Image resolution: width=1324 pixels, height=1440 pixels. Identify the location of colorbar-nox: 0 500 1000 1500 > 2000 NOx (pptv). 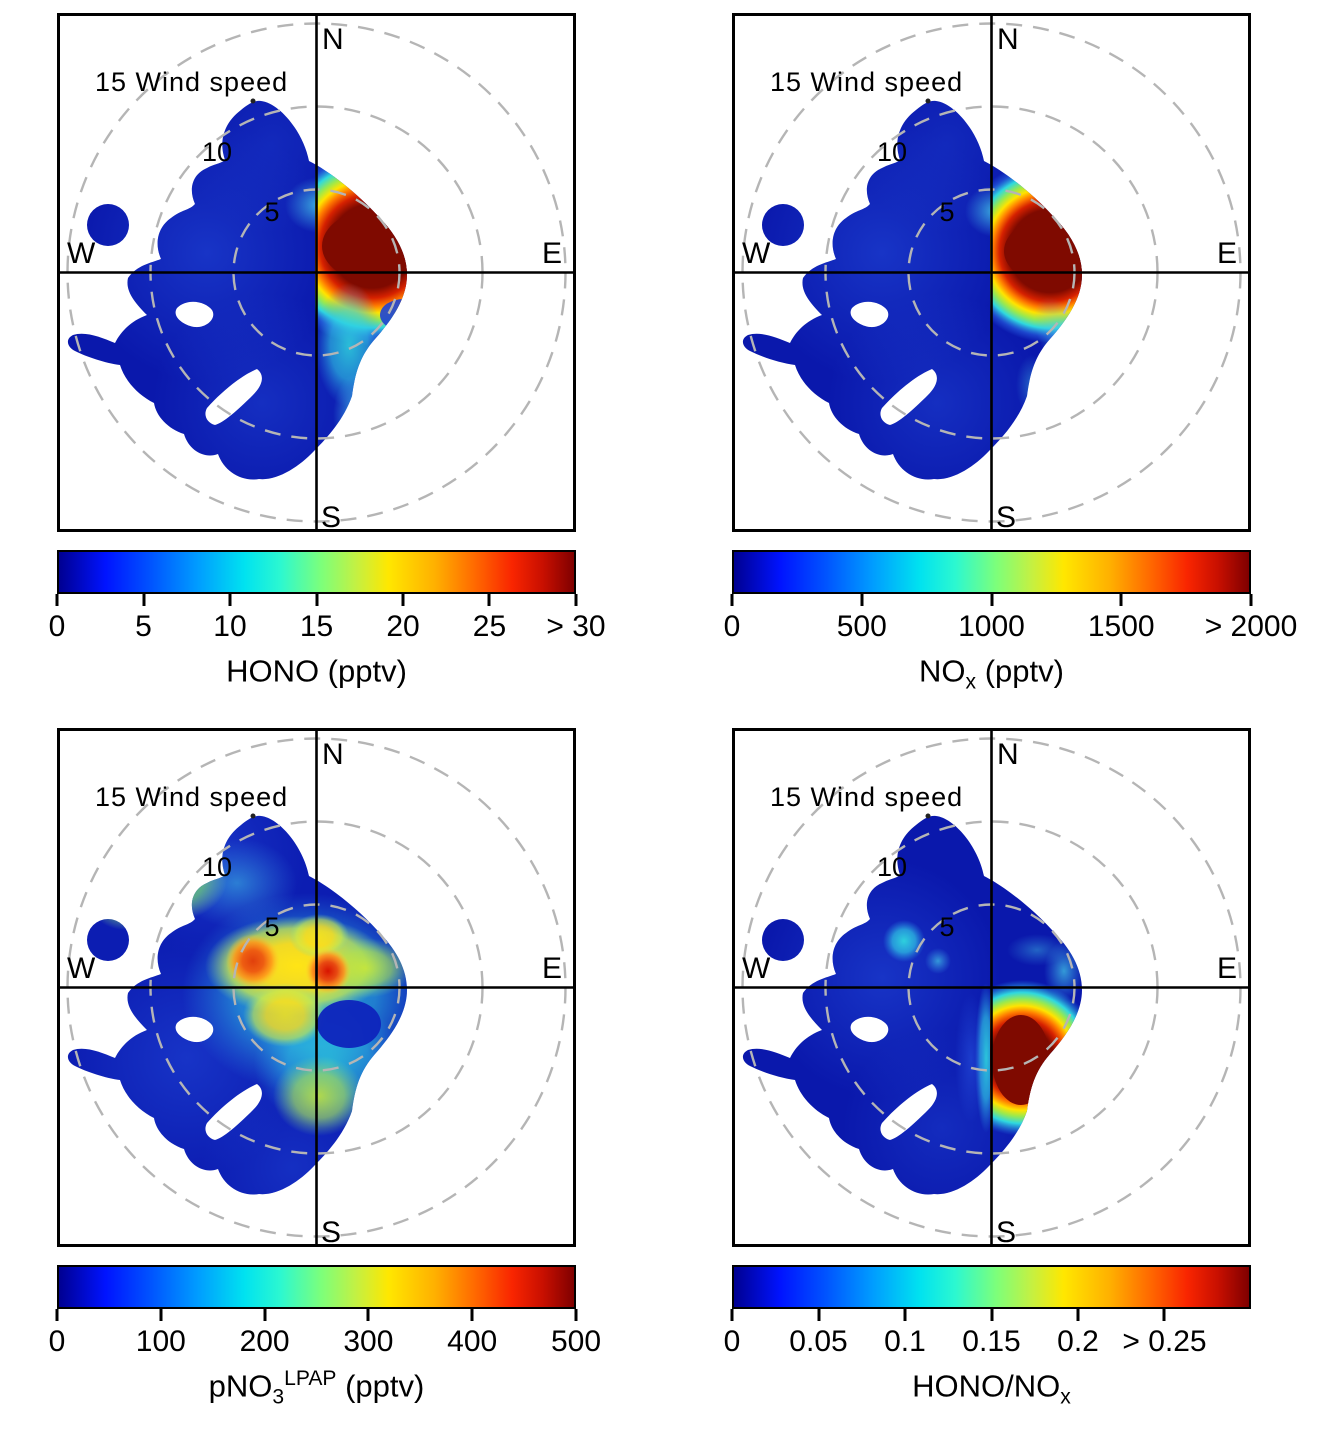
(1010, 622).